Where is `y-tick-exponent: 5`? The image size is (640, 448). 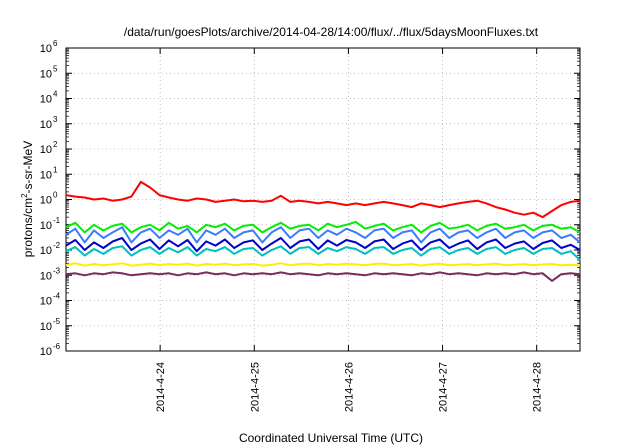 y-tick-exponent: 5 is located at coordinates (55, 68).